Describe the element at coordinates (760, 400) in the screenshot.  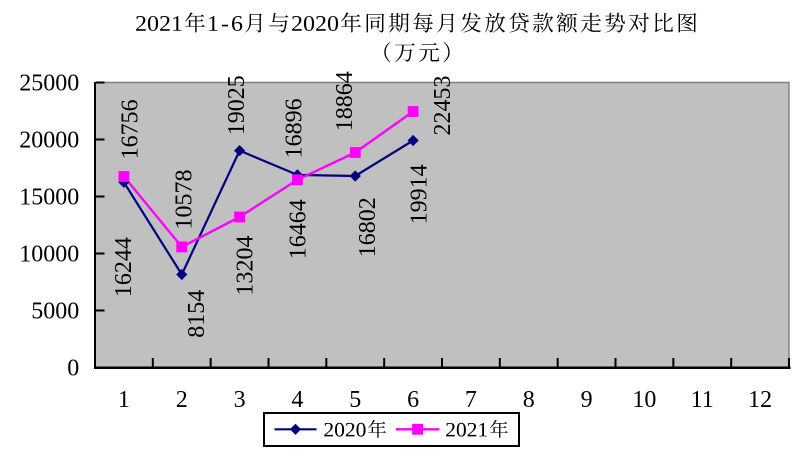
I see `svg-text: 12` at that location.